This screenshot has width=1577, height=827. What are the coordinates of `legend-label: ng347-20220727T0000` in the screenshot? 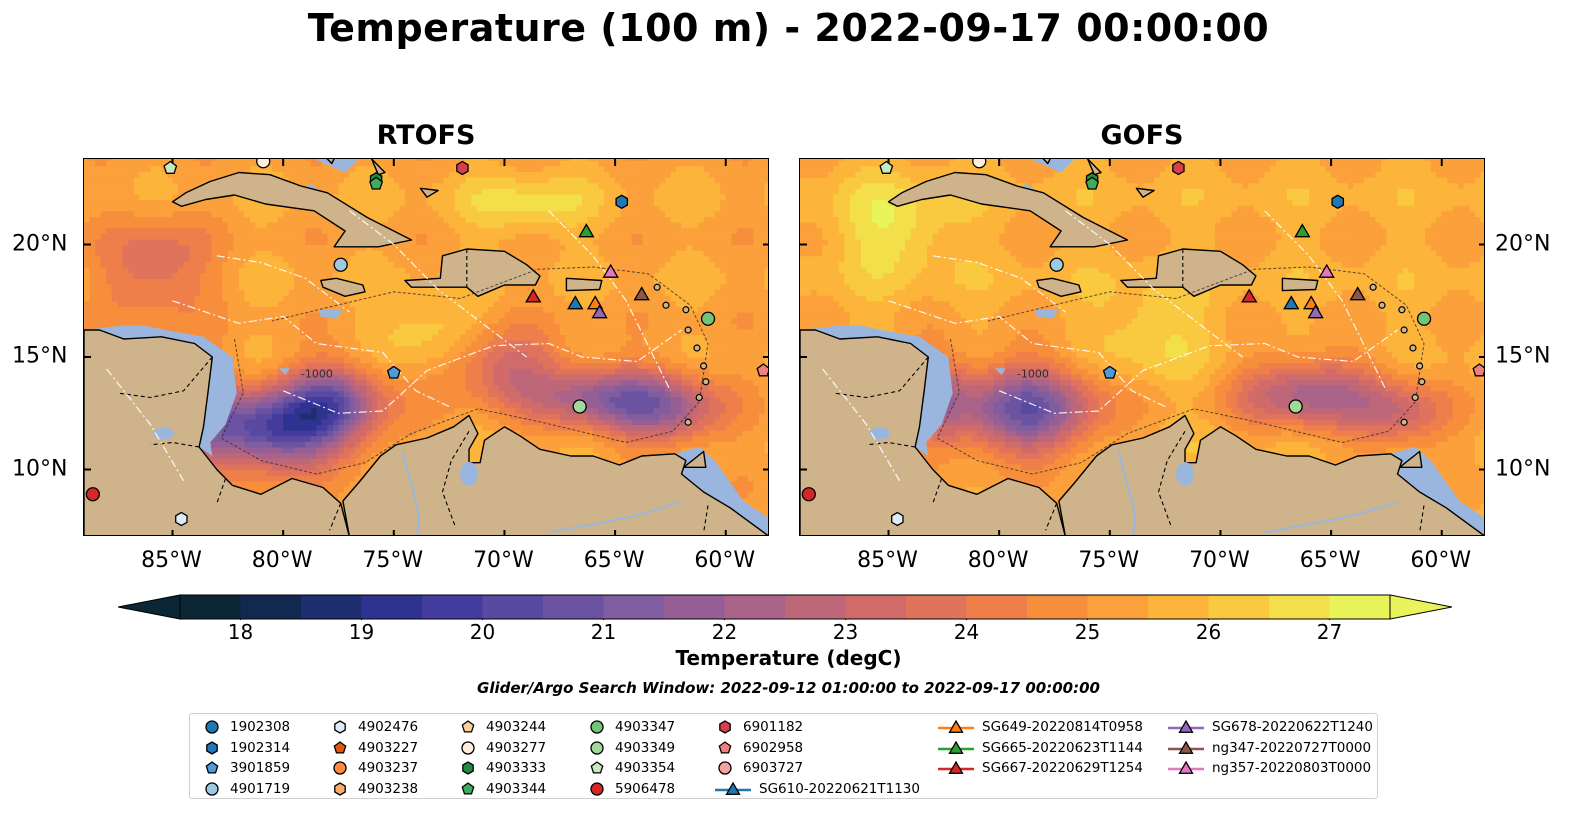 It's located at (1292, 747).